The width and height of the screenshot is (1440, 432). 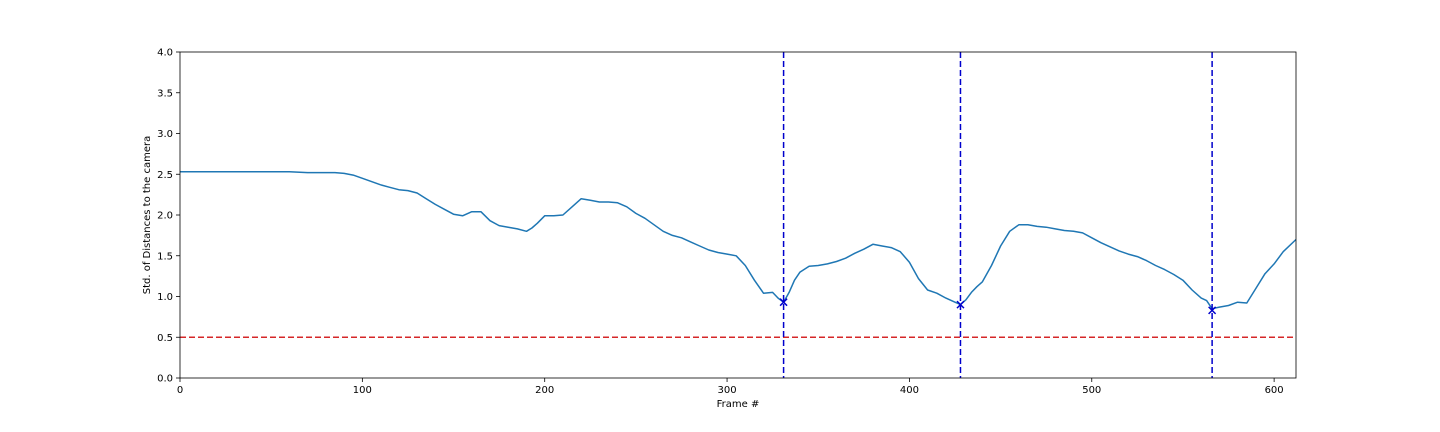 I want to click on y-axis-label: Std. of Distances to the camera, so click(x=147, y=215).